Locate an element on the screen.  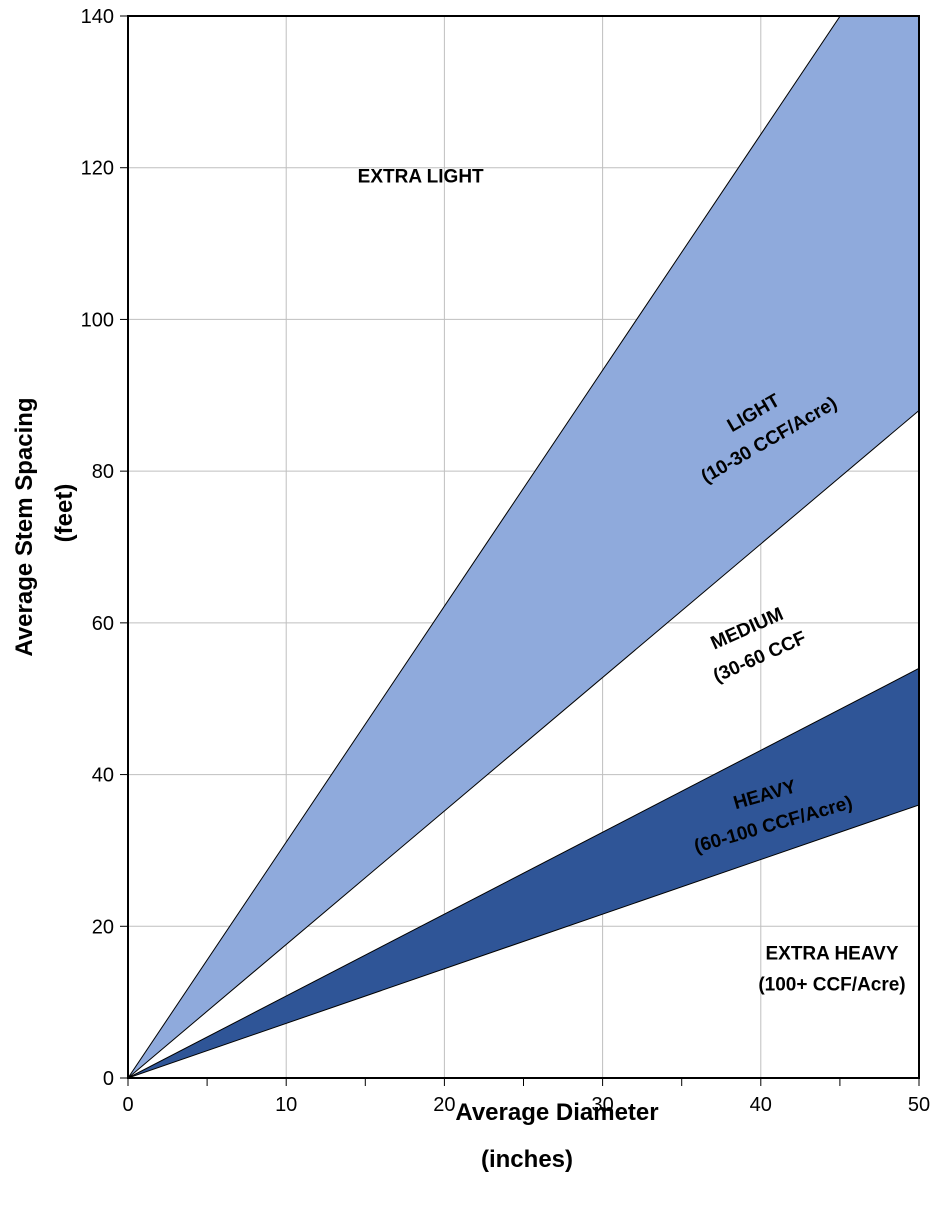
x-tick-label: 0 is located at coordinates (127, 1105).